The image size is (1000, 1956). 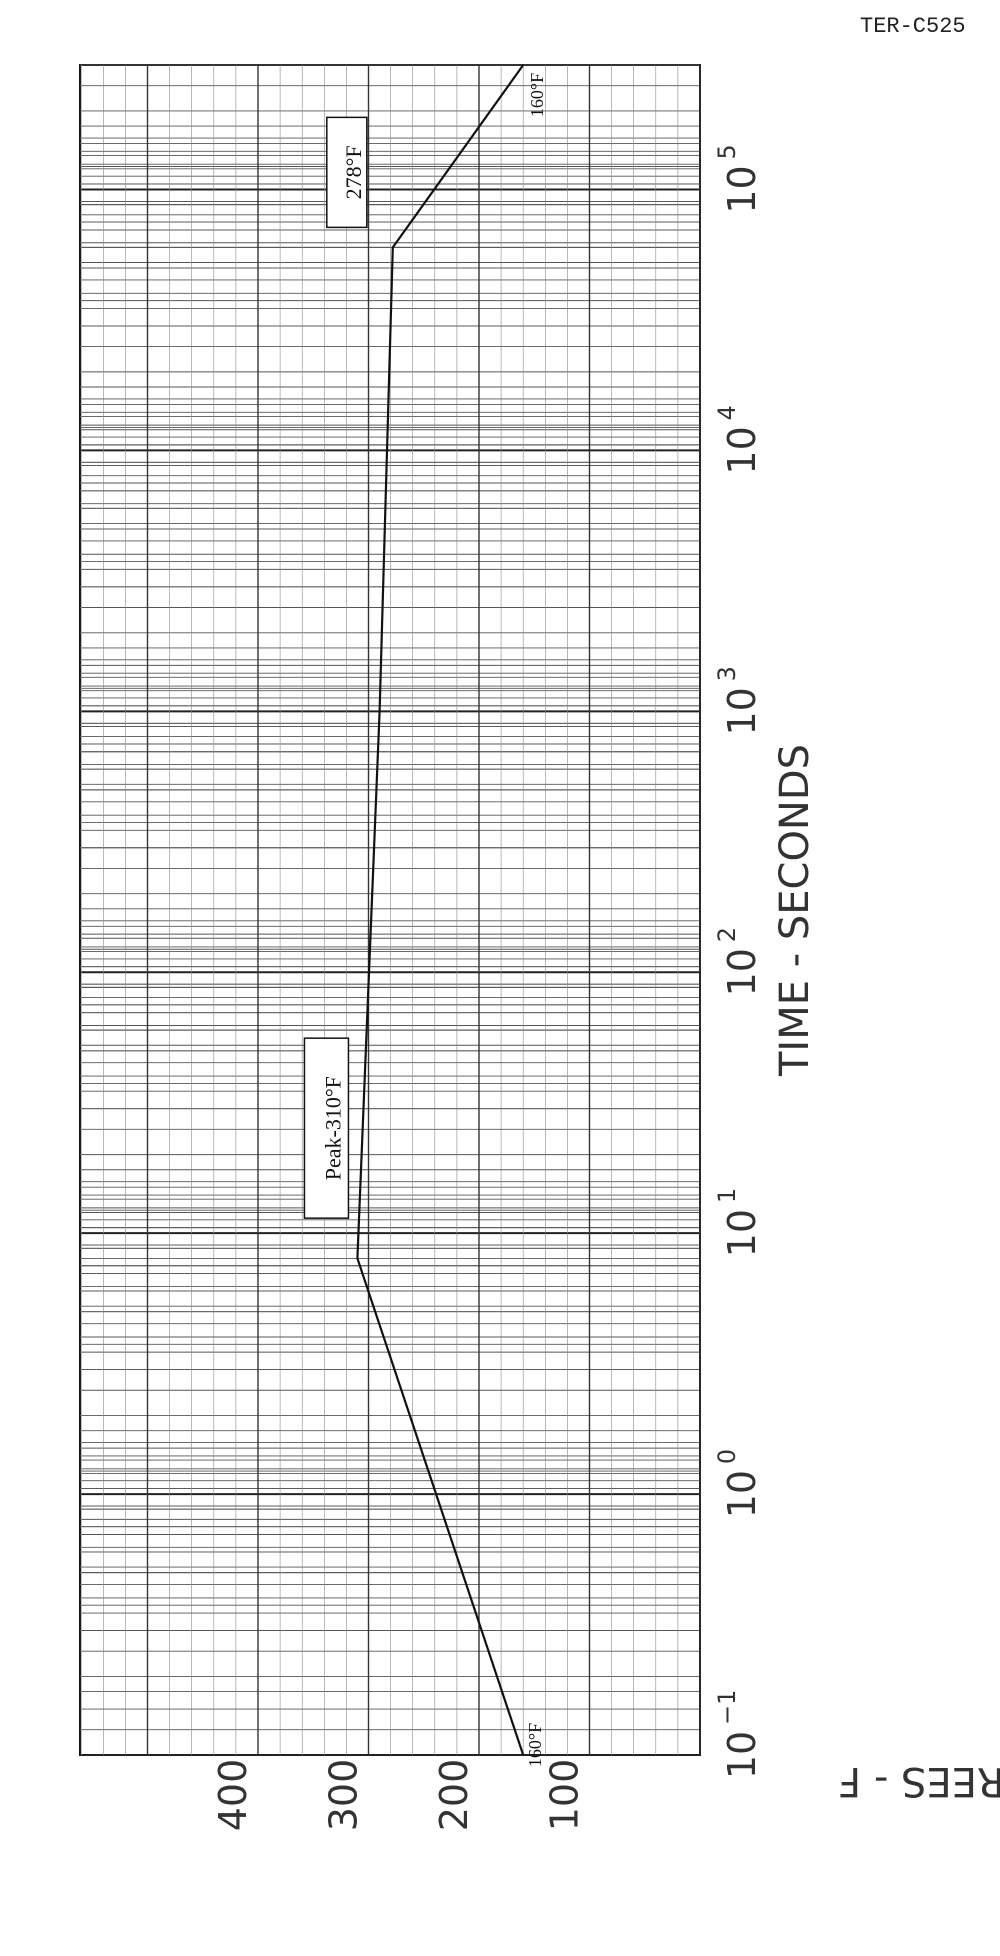 I want to click on x-tick-label: 102, so click(x=738, y=961).